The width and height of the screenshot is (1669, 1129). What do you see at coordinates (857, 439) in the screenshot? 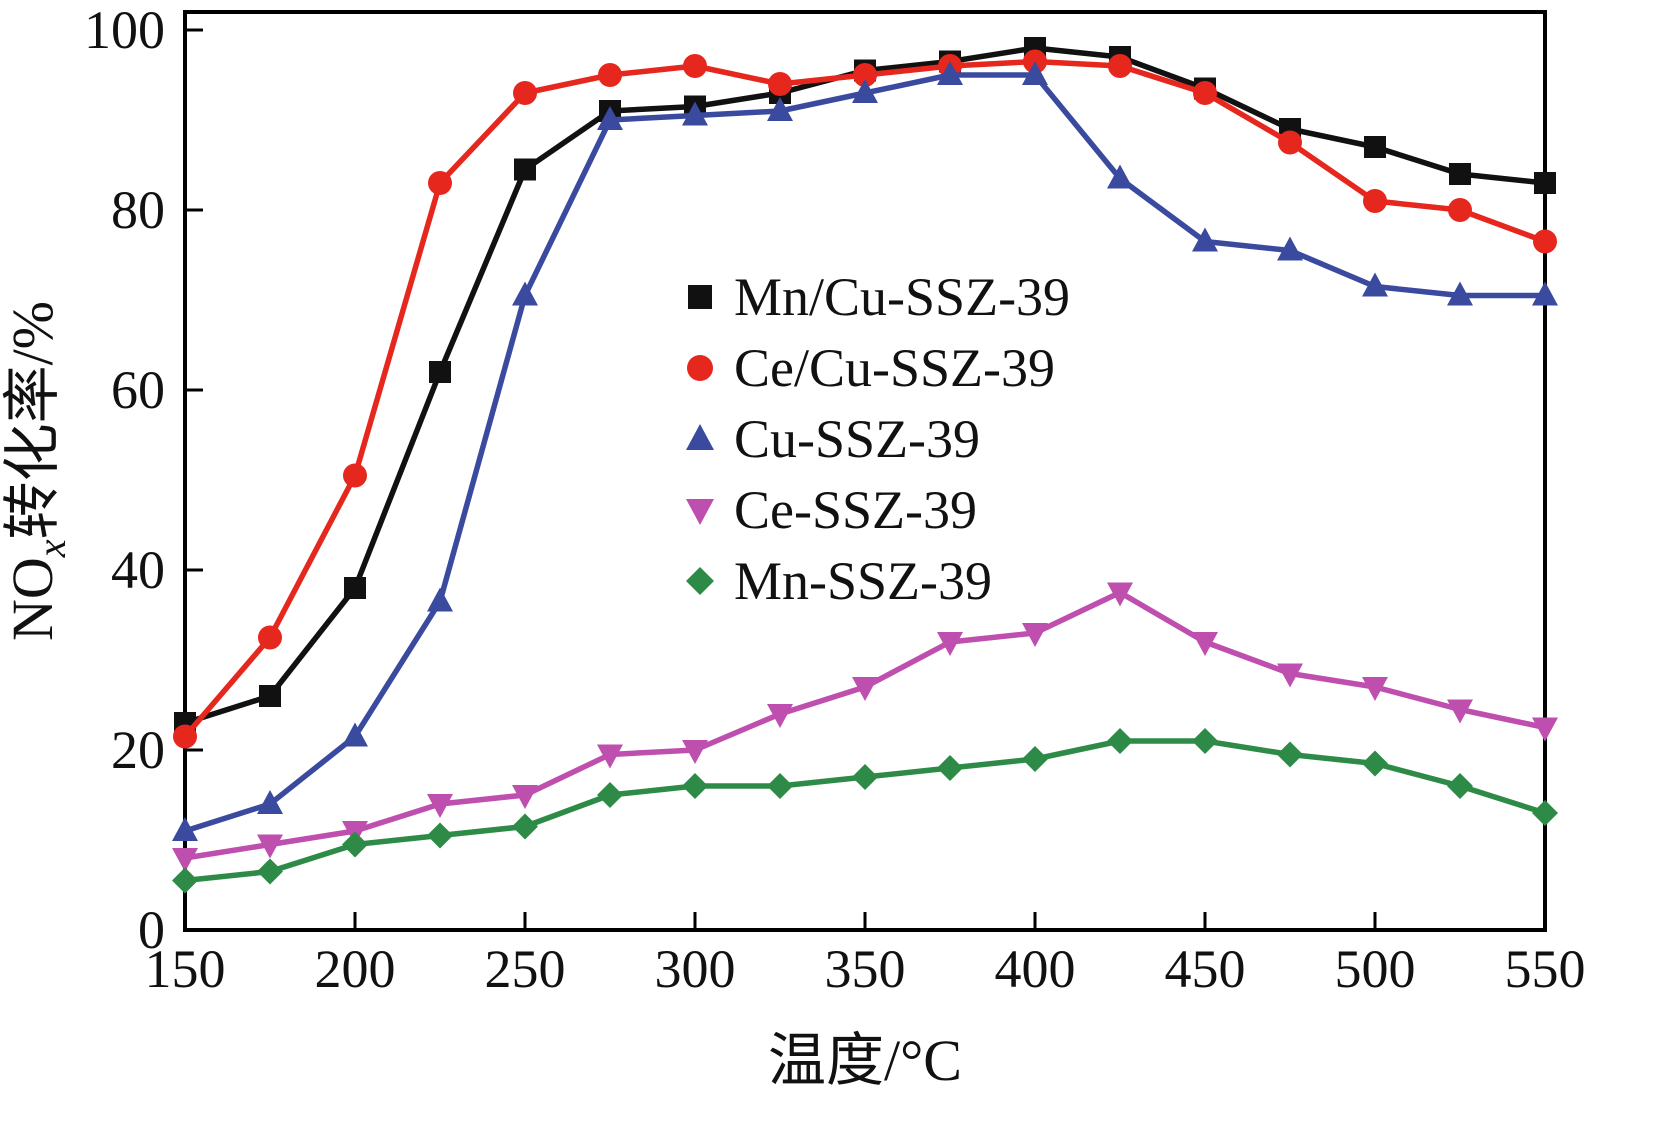
I see `legend-label: Cu-SSZ-39` at bounding box center [857, 439].